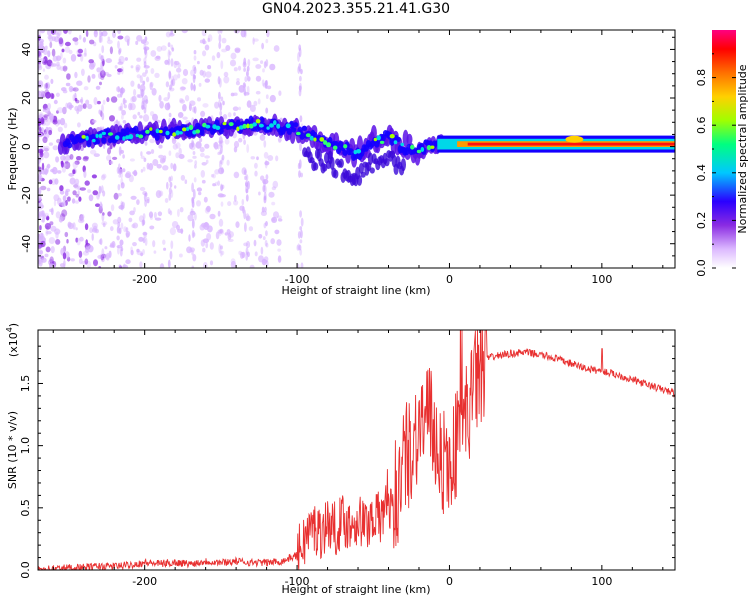  What do you see at coordinates (701, 173) in the screenshot?
I see `colorbar-tick-label: 0.4` at bounding box center [701, 173].